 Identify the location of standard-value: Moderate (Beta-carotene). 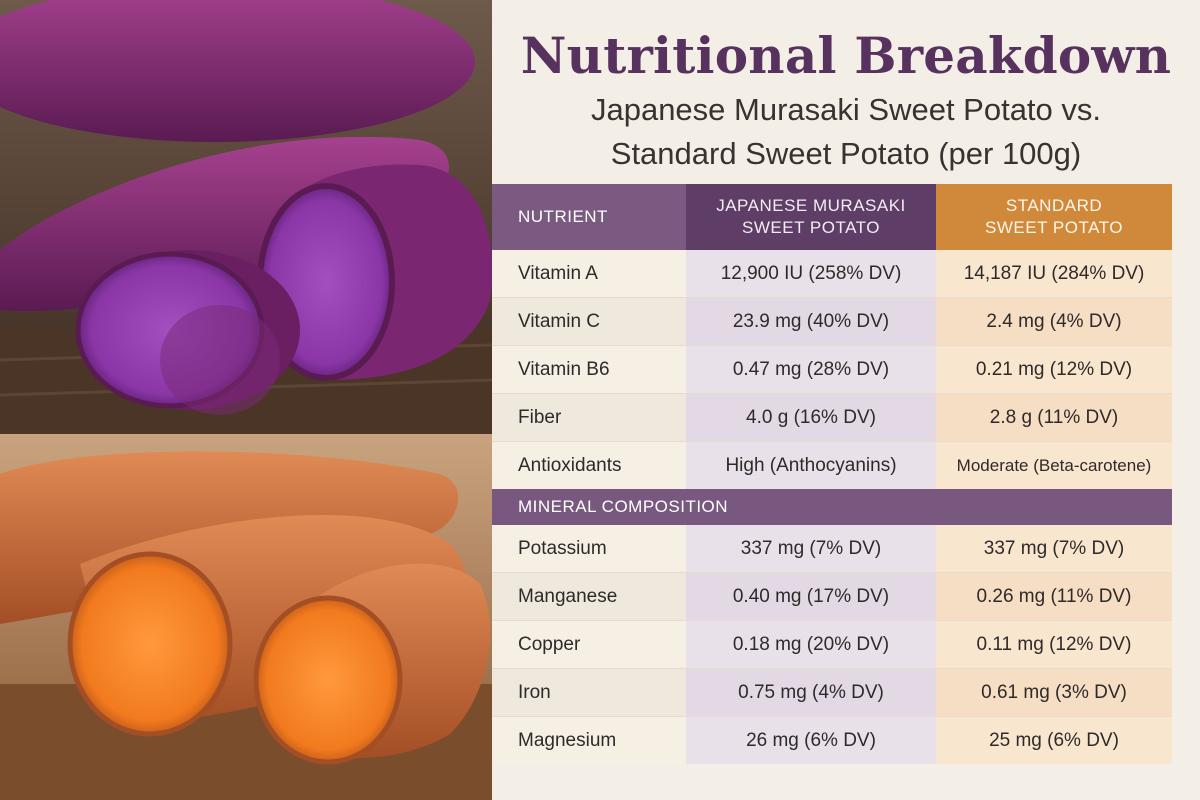
(1054, 465).